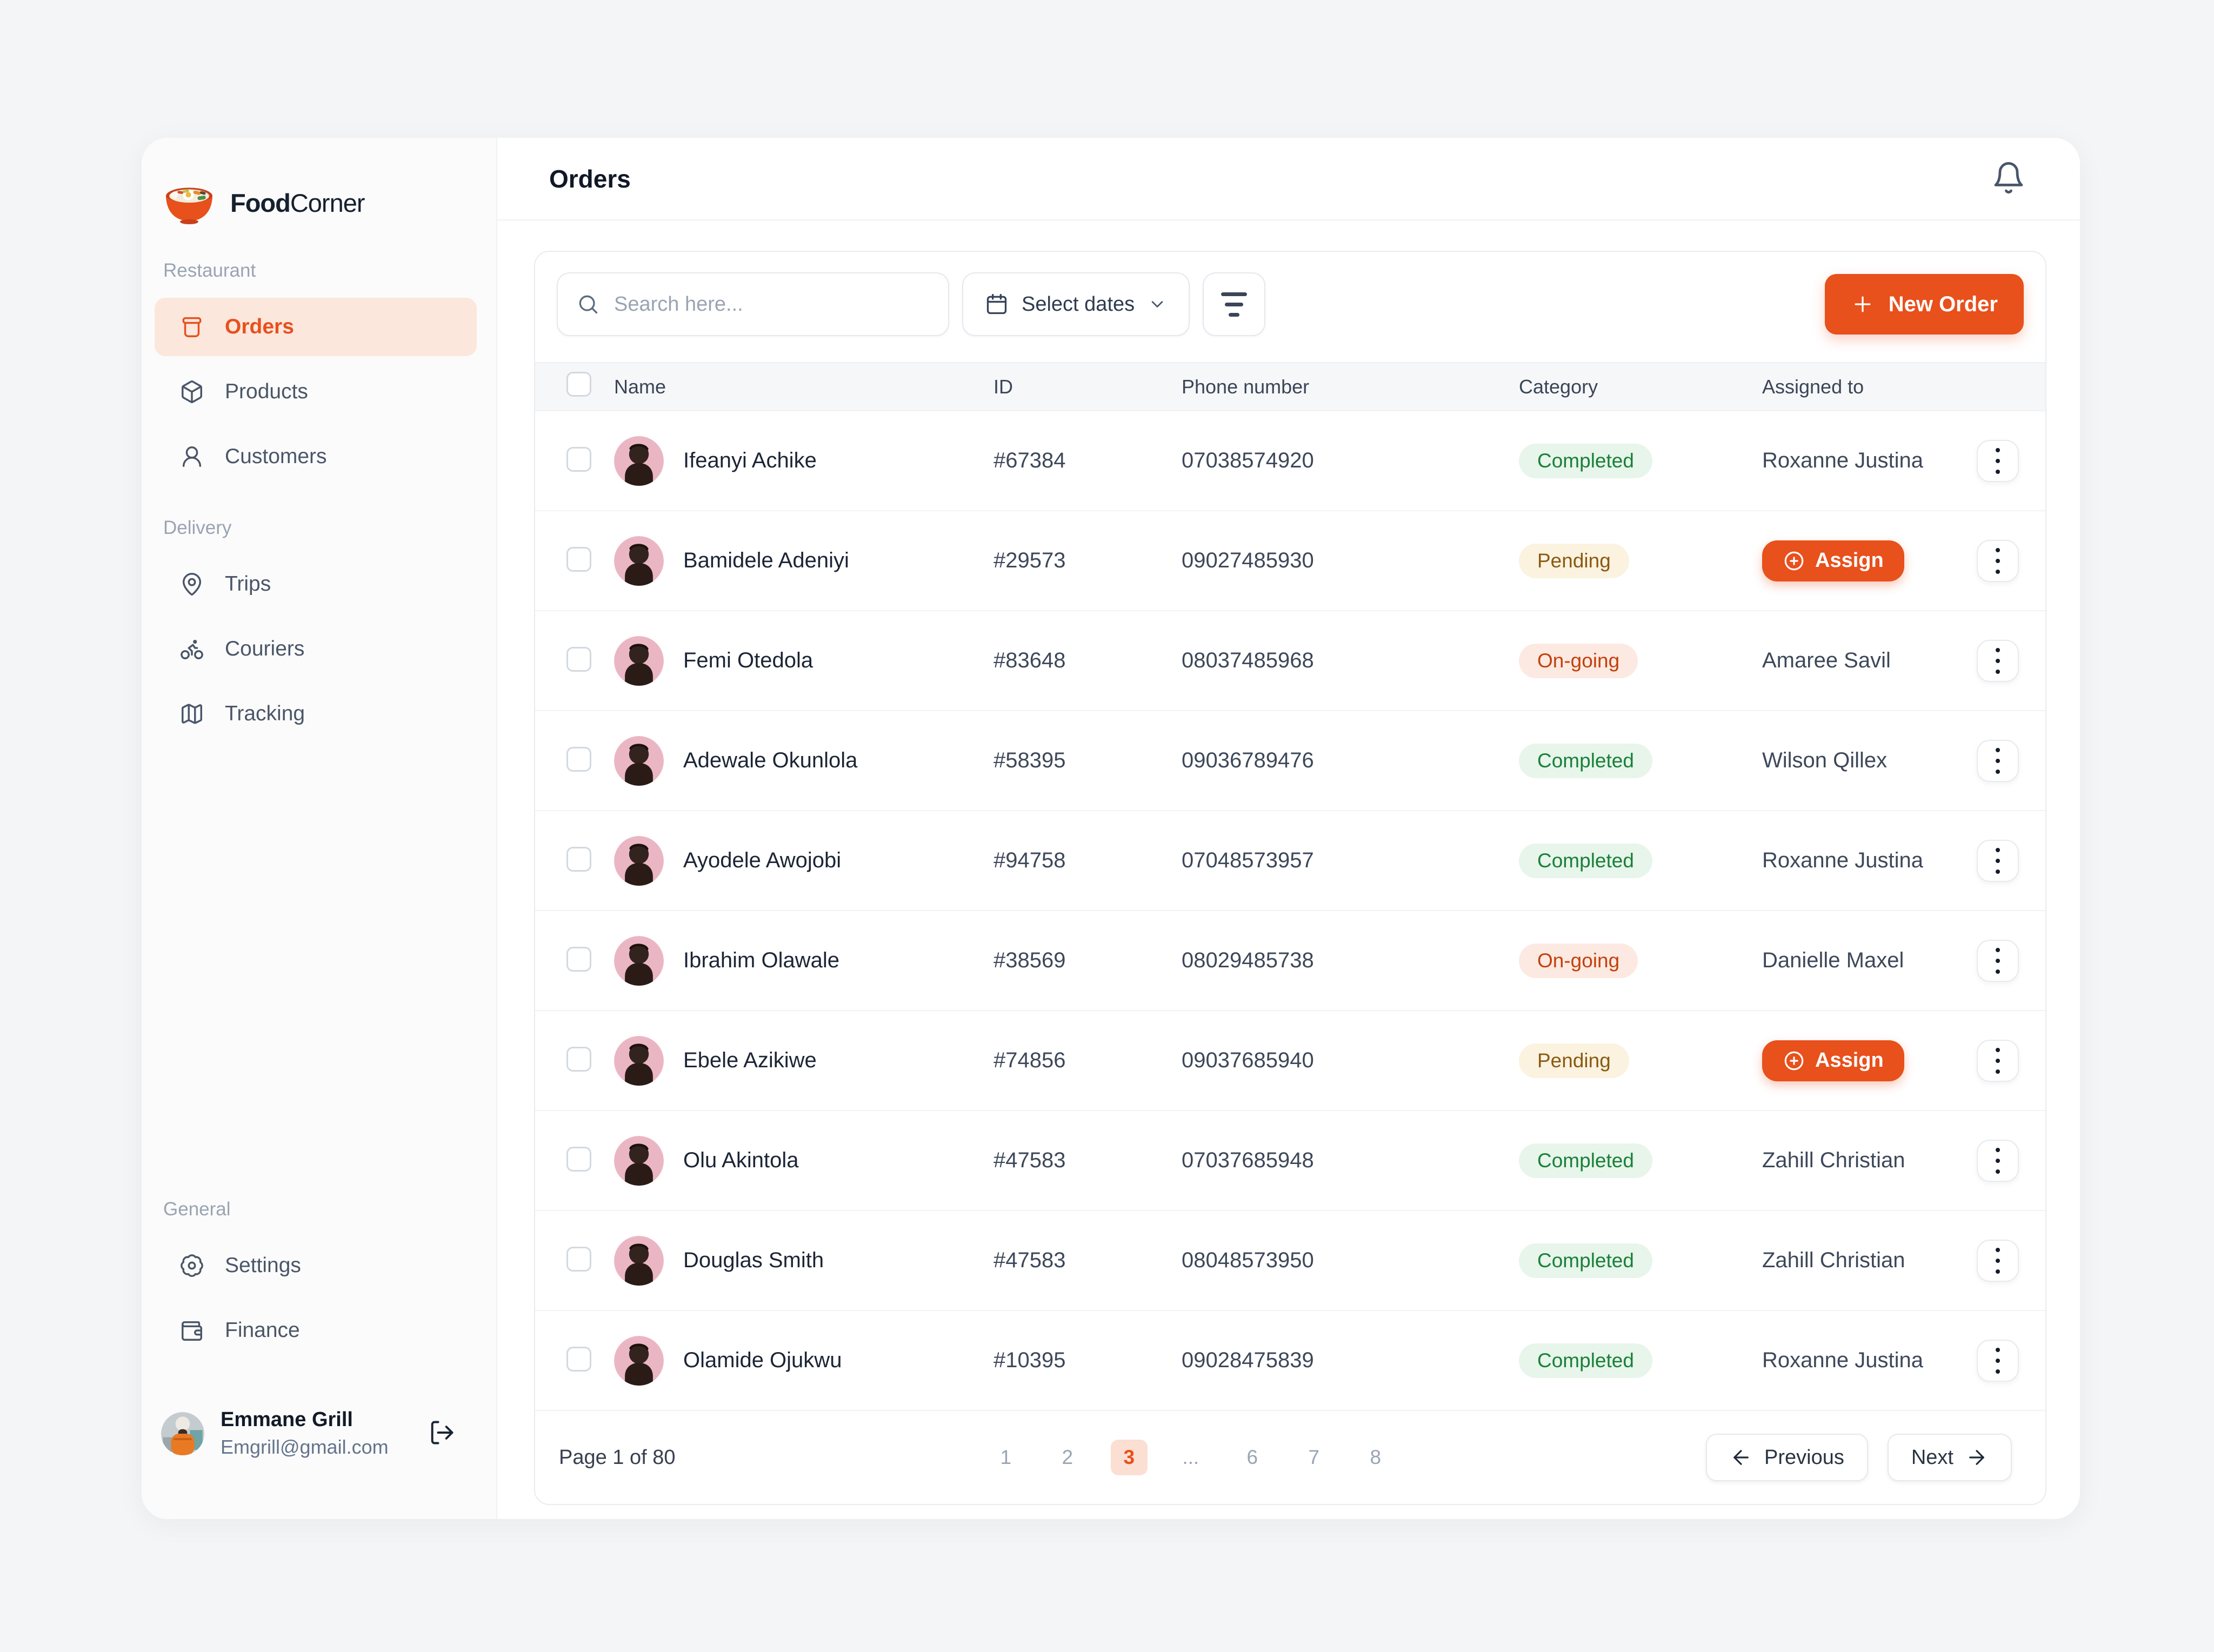 The width and height of the screenshot is (2214, 1652). I want to click on customer-name: Olamide Ojukwu, so click(762, 1360).